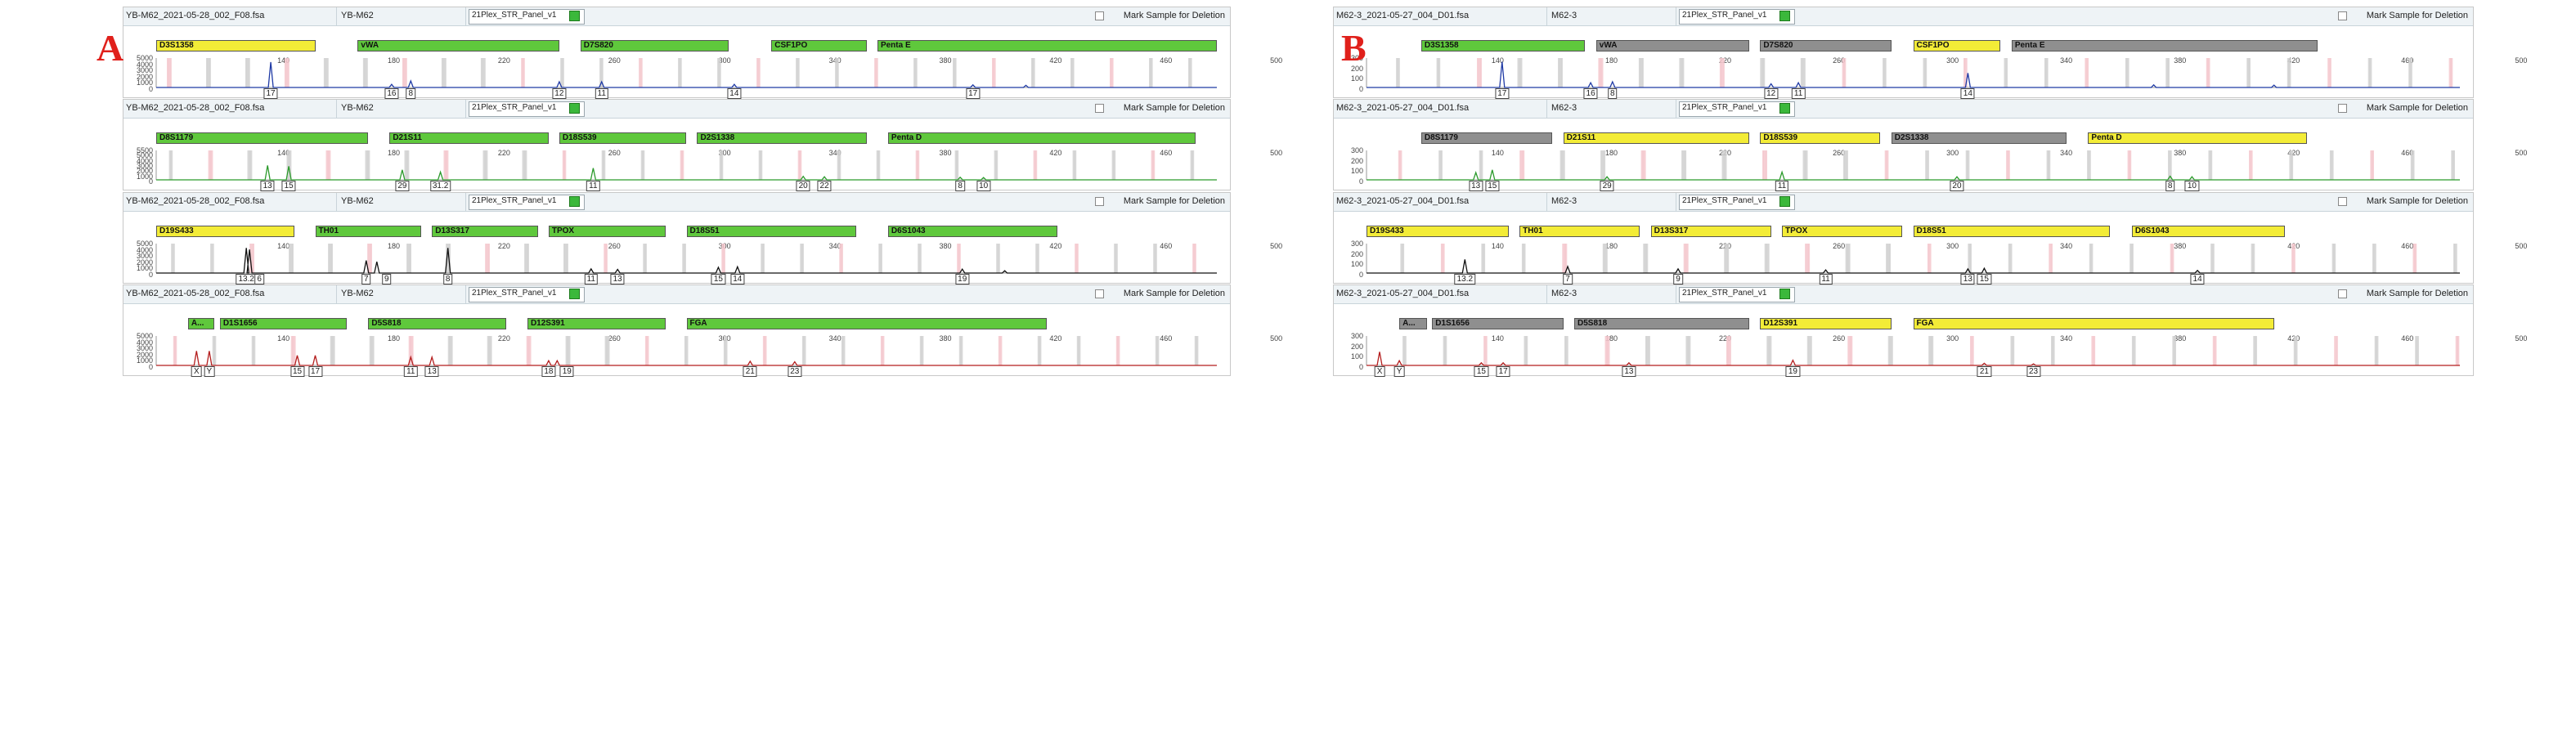 This screenshot has height=748, width=2576. What do you see at coordinates (366, 279) in the screenshot?
I see `allele-call-label: 7` at bounding box center [366, 279].